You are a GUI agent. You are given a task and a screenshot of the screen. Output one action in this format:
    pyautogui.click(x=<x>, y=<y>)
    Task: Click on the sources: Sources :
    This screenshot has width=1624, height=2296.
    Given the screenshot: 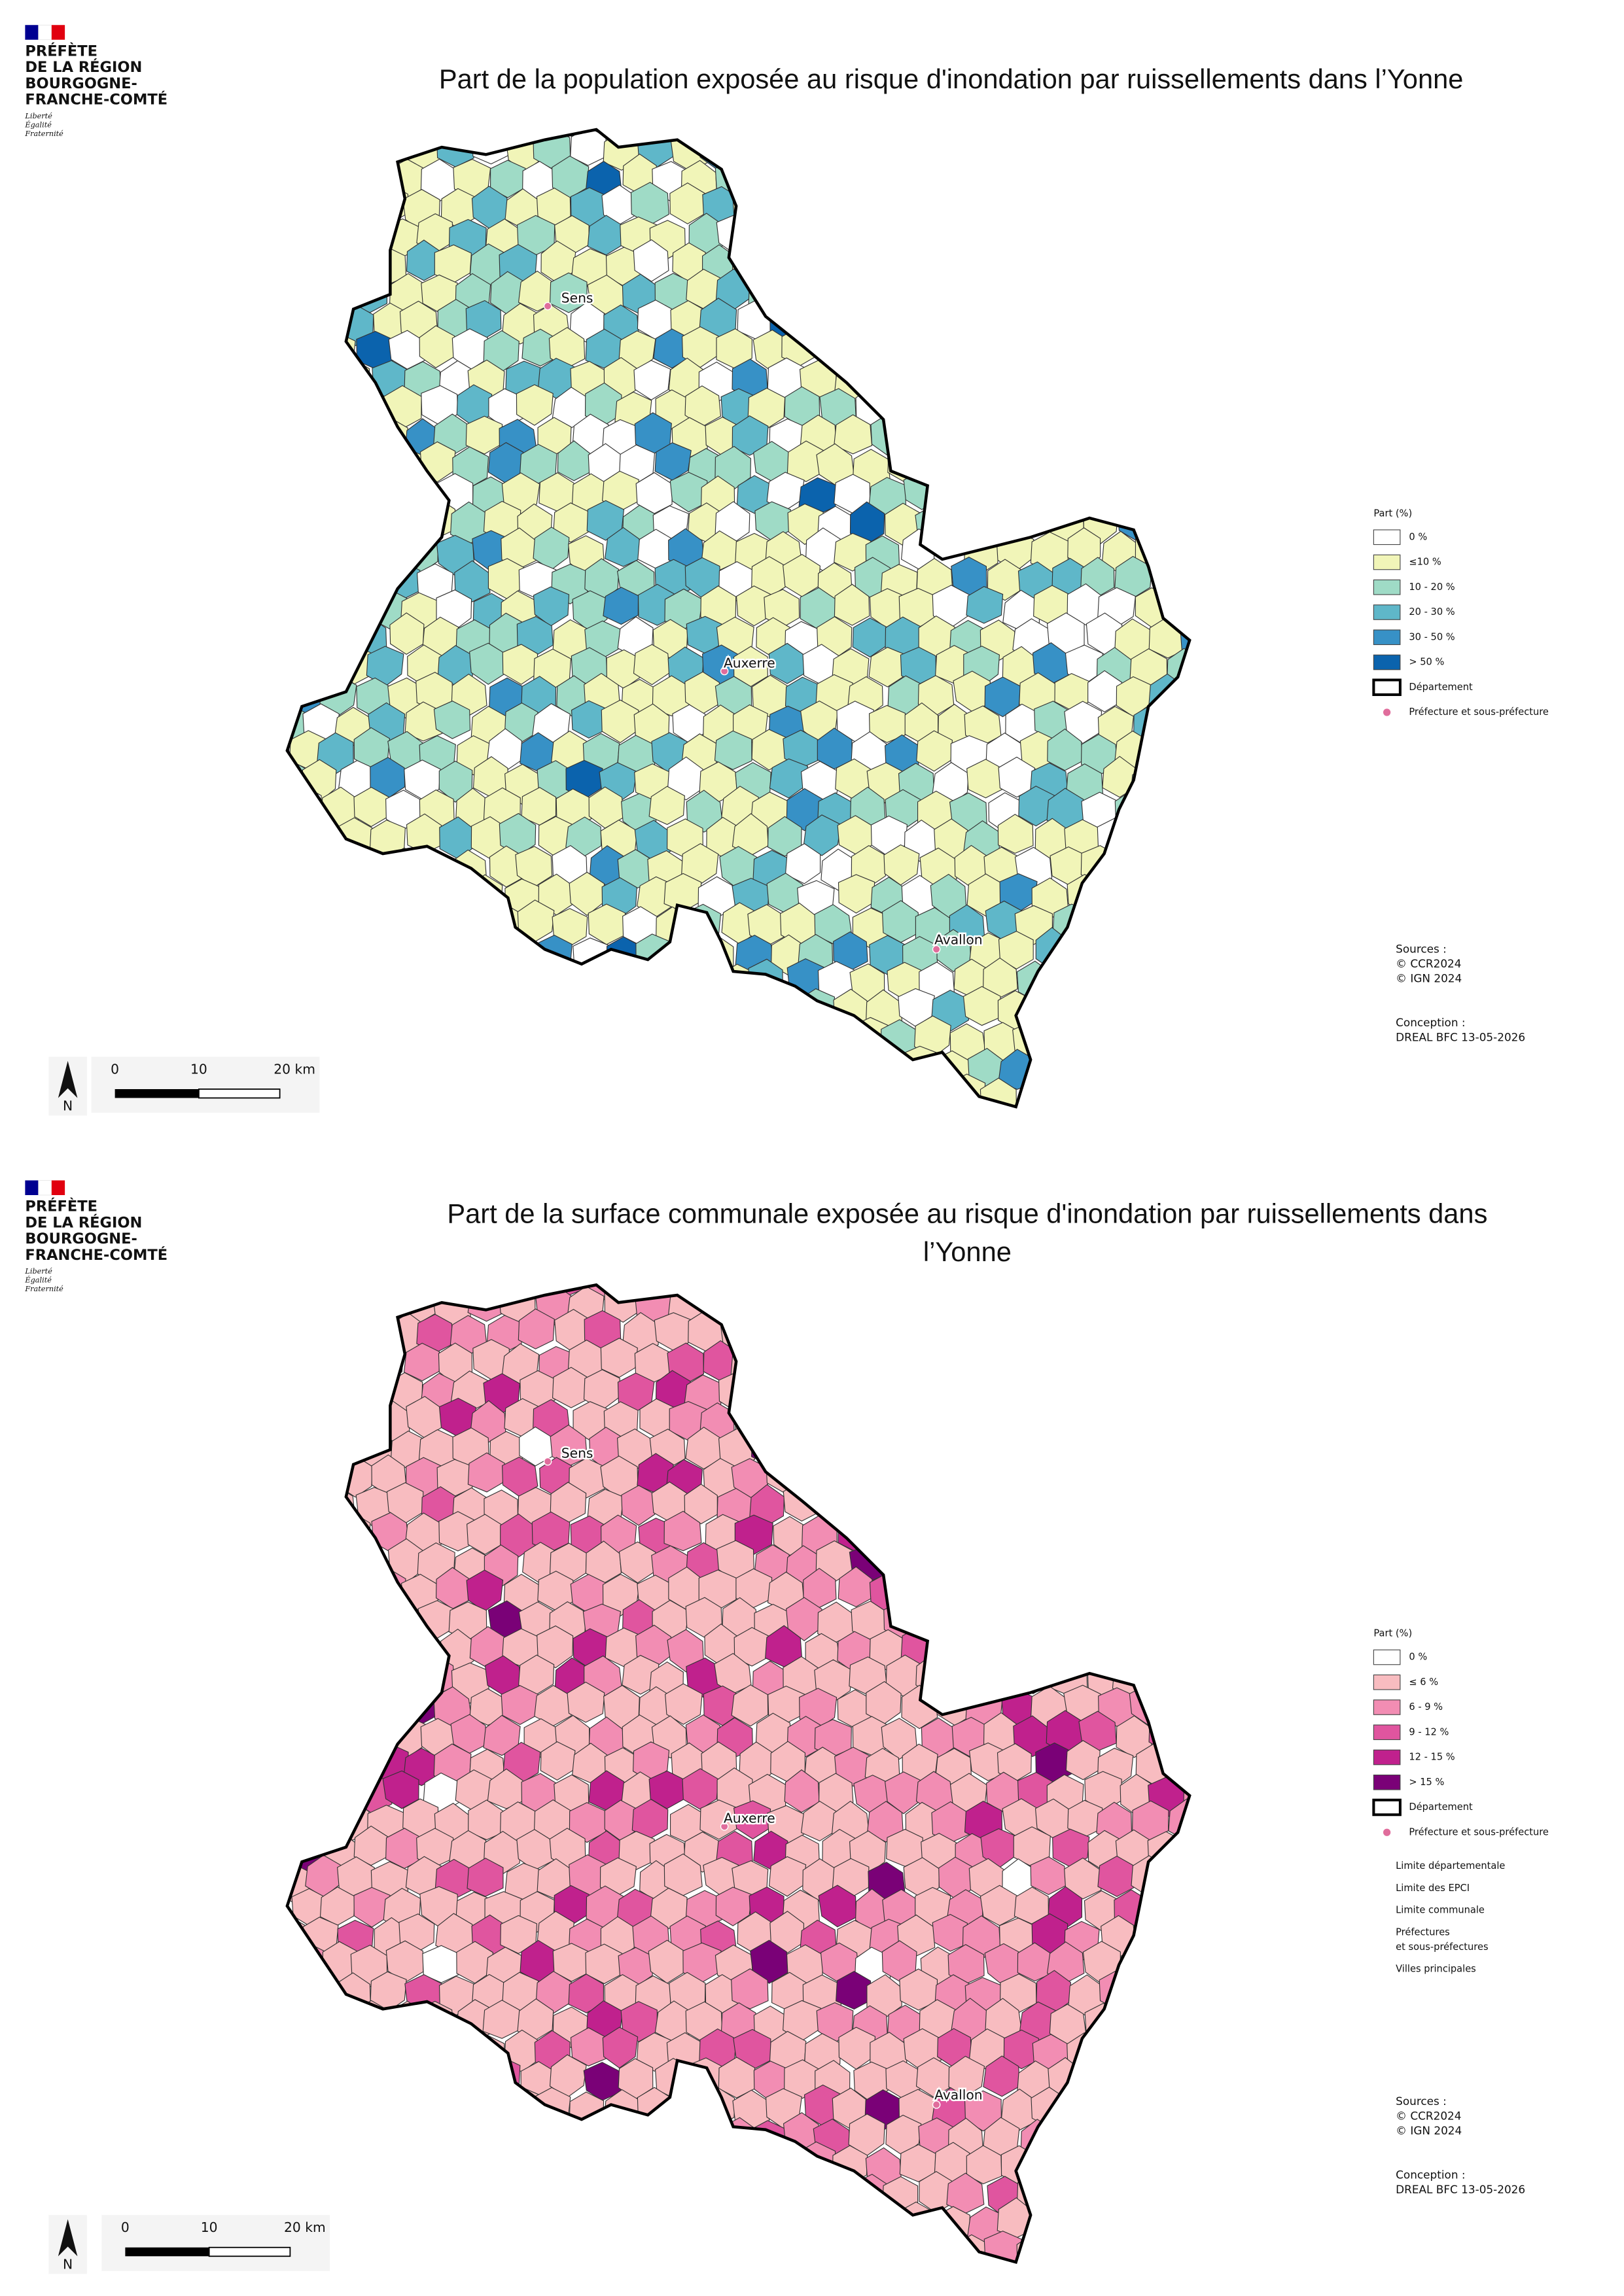 What is the action you would take?
    pyautogui.click(x=1421, y=2101)
    